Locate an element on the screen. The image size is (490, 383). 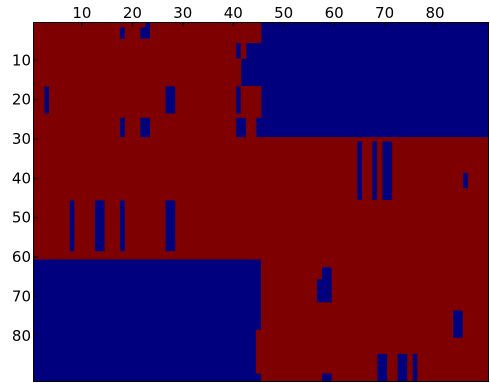
y-tick-label: 70 is located at coordinates (21, 296).